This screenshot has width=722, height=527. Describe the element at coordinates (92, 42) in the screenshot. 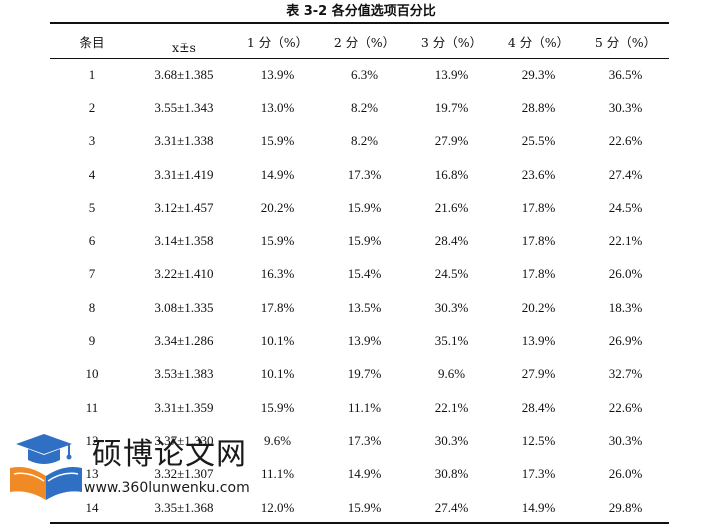

I see `header-item: 条目` at that location.